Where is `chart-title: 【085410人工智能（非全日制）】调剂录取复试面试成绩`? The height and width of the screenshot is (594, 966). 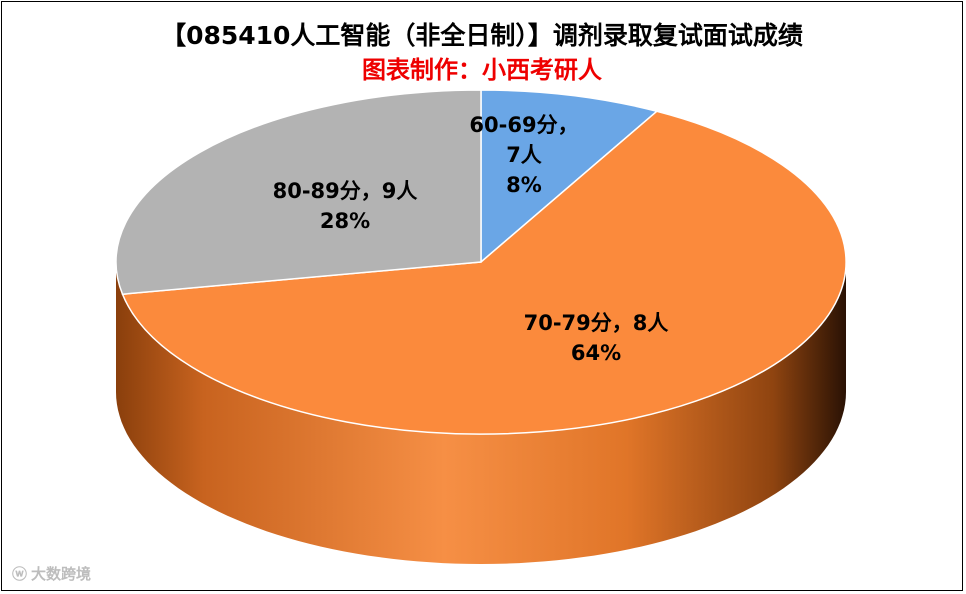
chart-title: 【085410人工智能（非全日制）】调剂录取复试面试成绩 is located at coordinates (482, 35).